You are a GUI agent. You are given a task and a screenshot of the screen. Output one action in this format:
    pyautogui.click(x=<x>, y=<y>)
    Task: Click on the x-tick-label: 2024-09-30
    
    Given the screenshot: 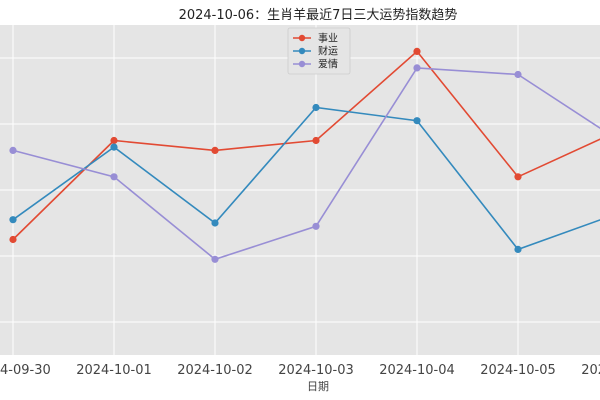 What is the action you would take?
    pyautogui.click(x=25, y=370)
    